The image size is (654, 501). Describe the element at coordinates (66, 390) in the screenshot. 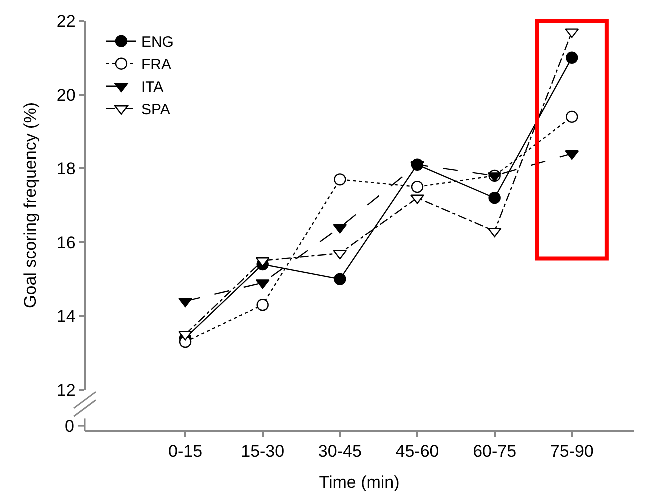

I see `y-tick-label: 12` at that location.